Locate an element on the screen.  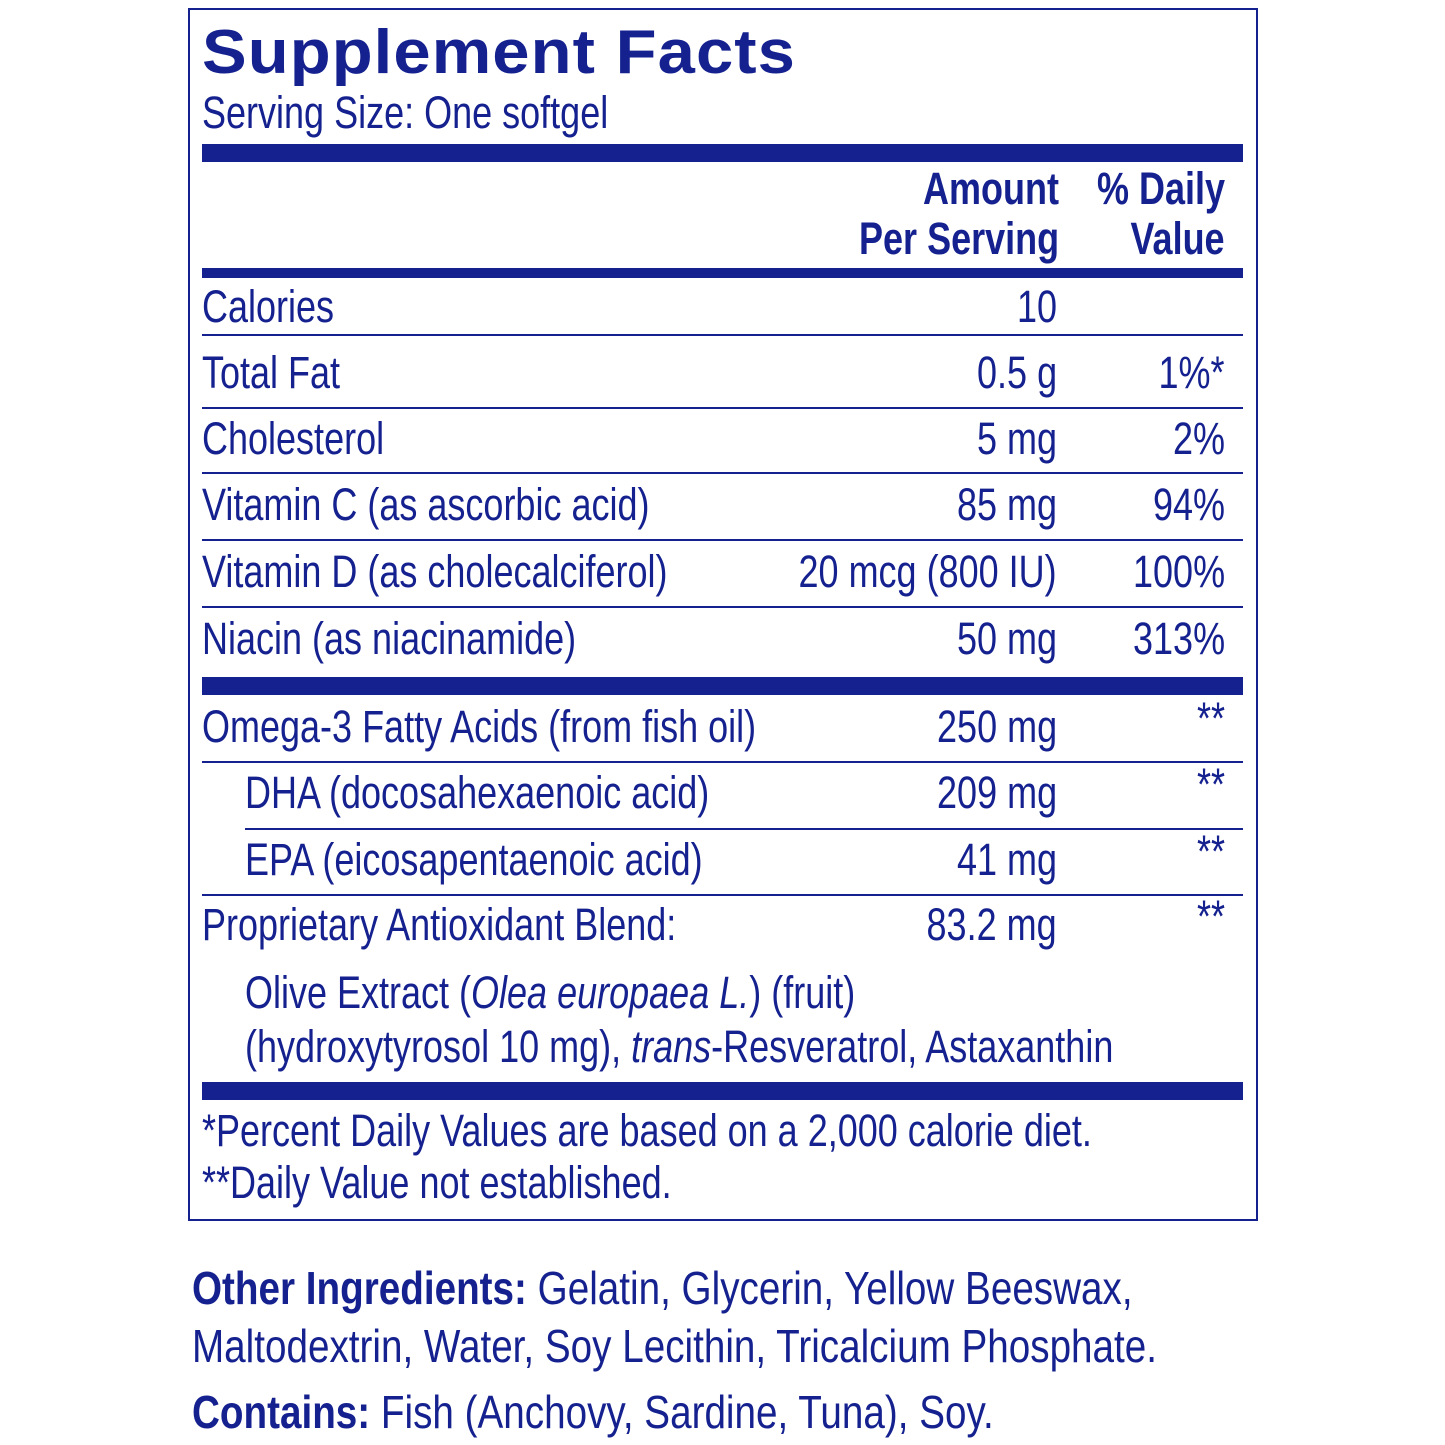
nutrient-amount: 0.5 g is located at coordinates (1016, 372).